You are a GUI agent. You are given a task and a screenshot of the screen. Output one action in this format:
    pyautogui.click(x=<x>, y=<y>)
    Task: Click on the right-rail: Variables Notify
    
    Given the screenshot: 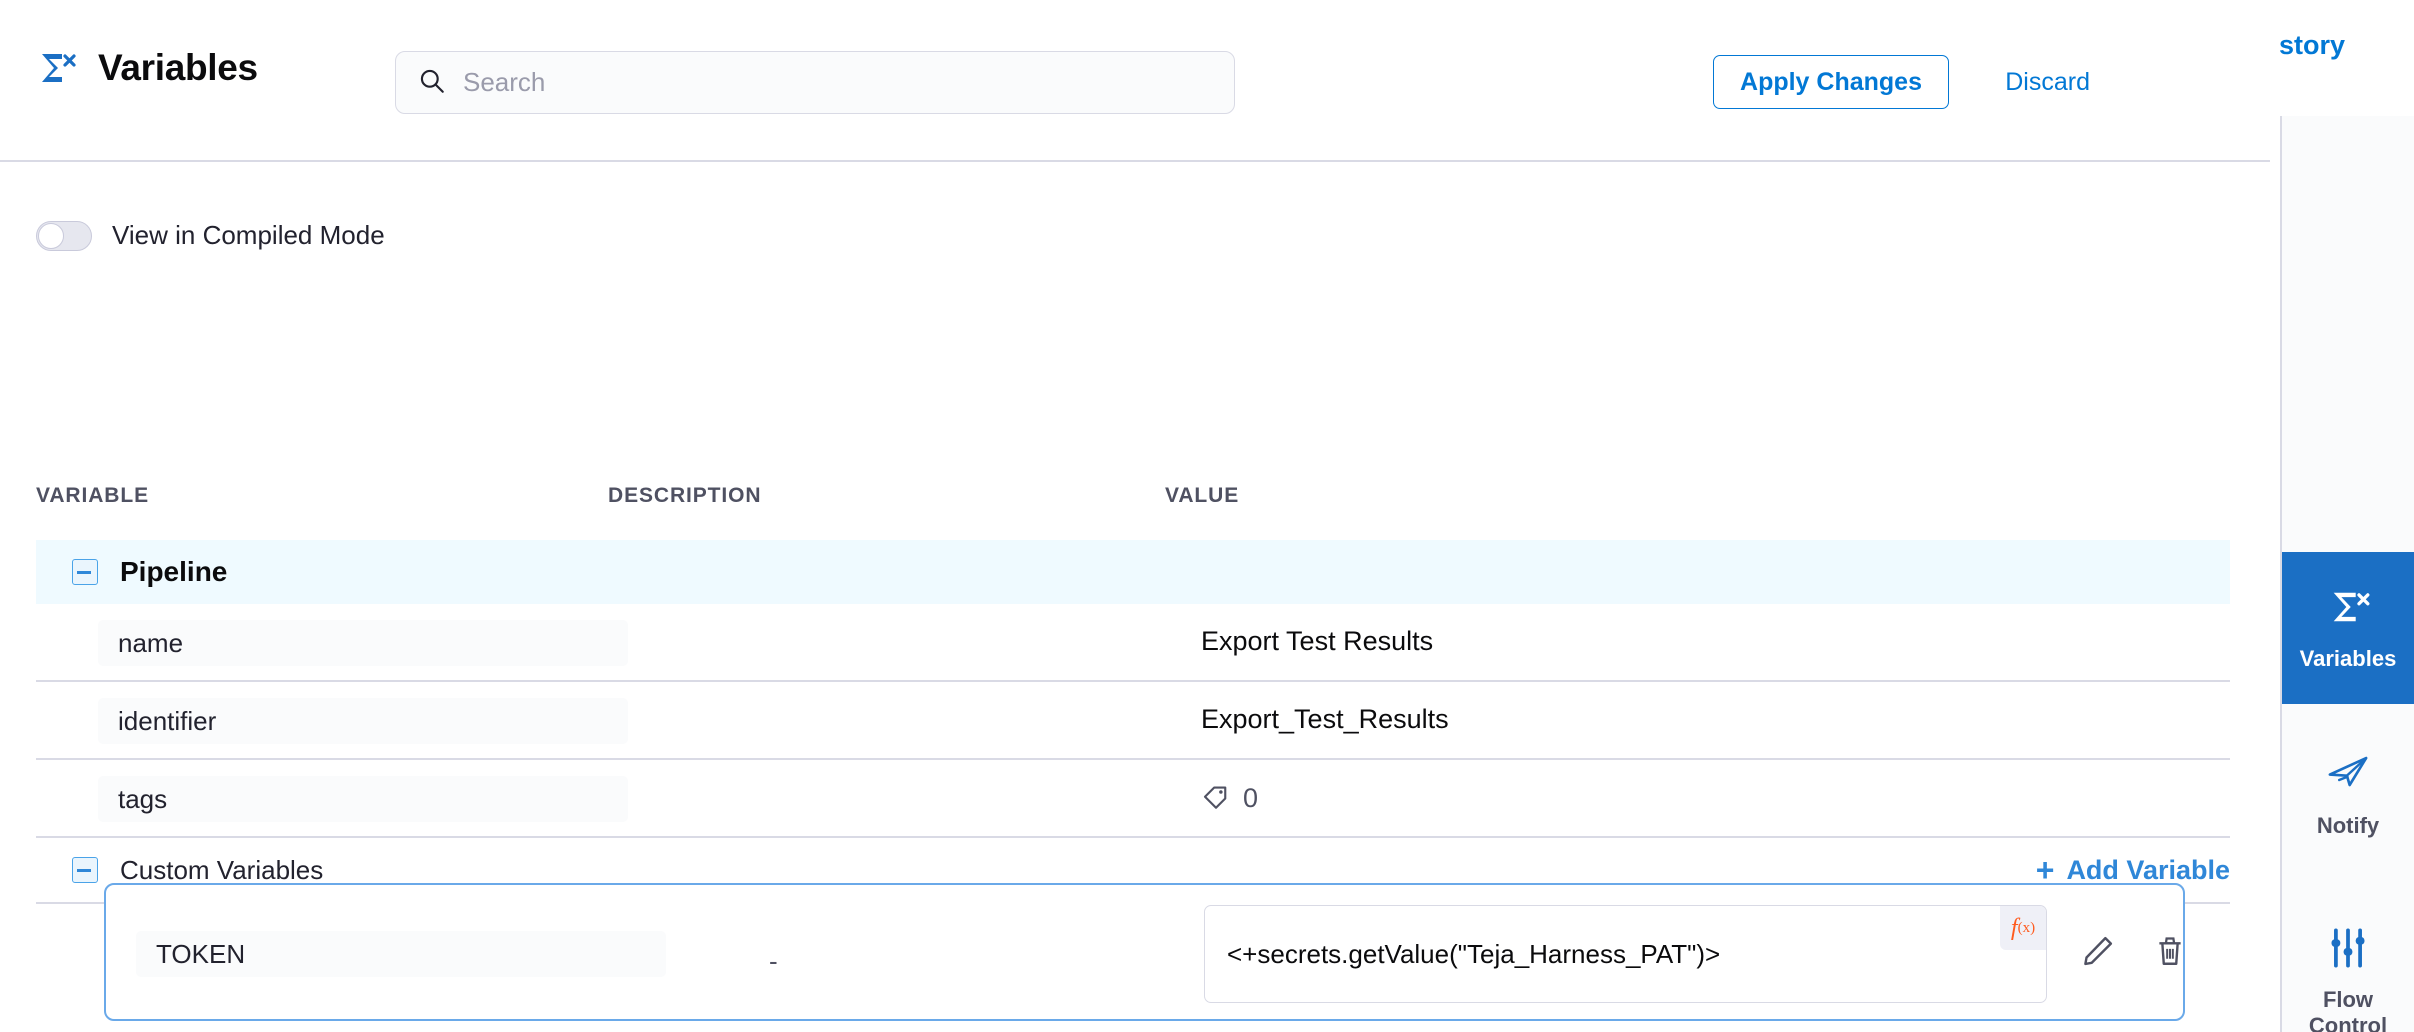 What is the action you would take?
    pyautogui.click(x=2347, y=574)
    